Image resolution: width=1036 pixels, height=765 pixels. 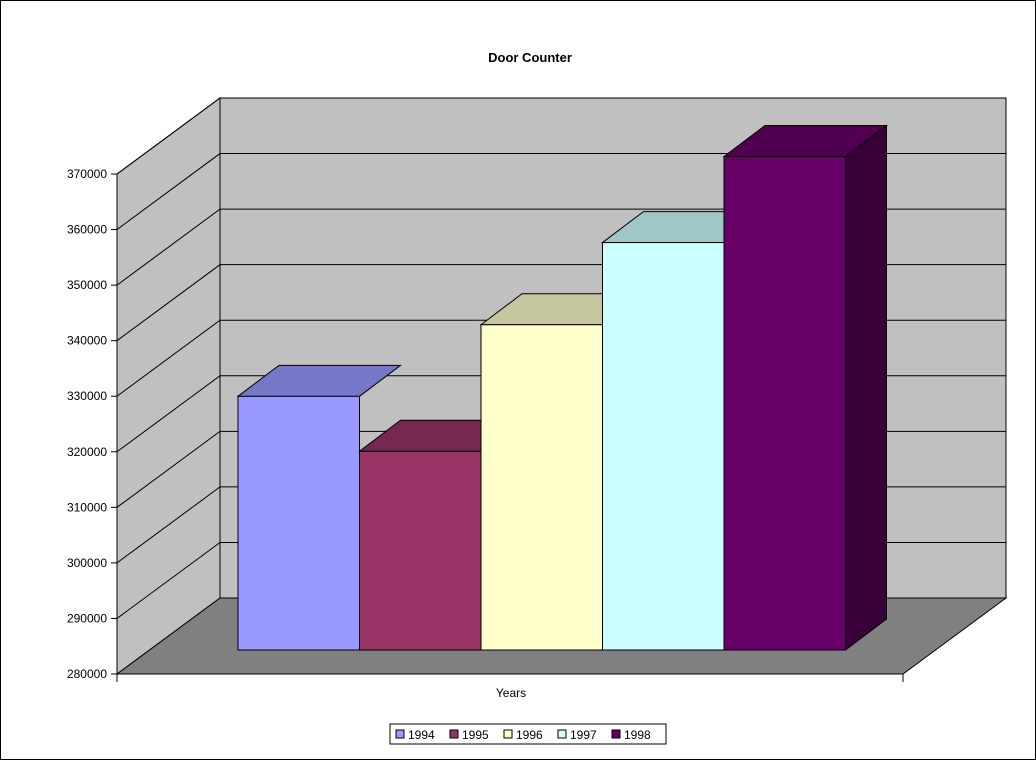 I want to click on legend-label: 1997, so click(x=583, y=735).